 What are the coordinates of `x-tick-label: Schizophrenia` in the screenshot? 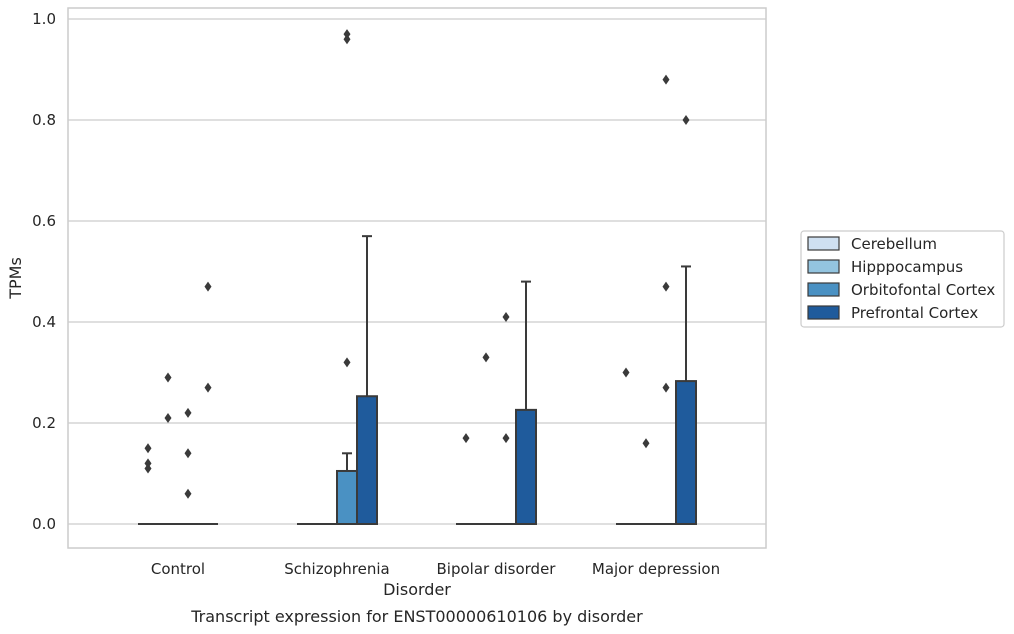 It's located at (336, 569).